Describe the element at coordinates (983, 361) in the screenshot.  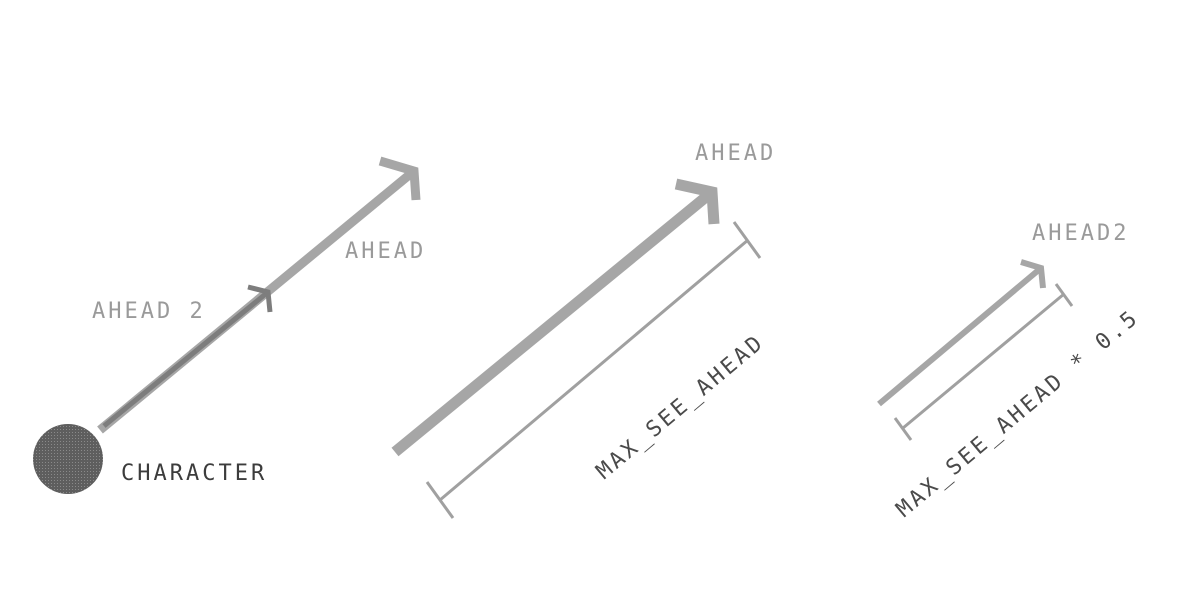
I see `half-see-ahead-dimension-line` at that location.